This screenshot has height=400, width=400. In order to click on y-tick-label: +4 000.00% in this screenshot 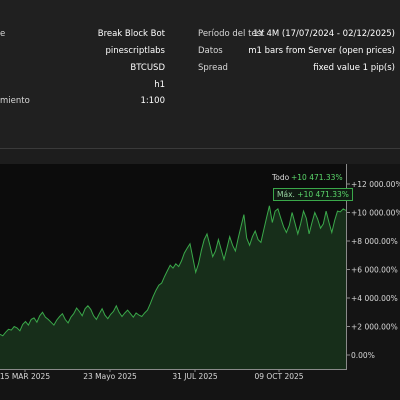, I will do `click(374, 298)`.